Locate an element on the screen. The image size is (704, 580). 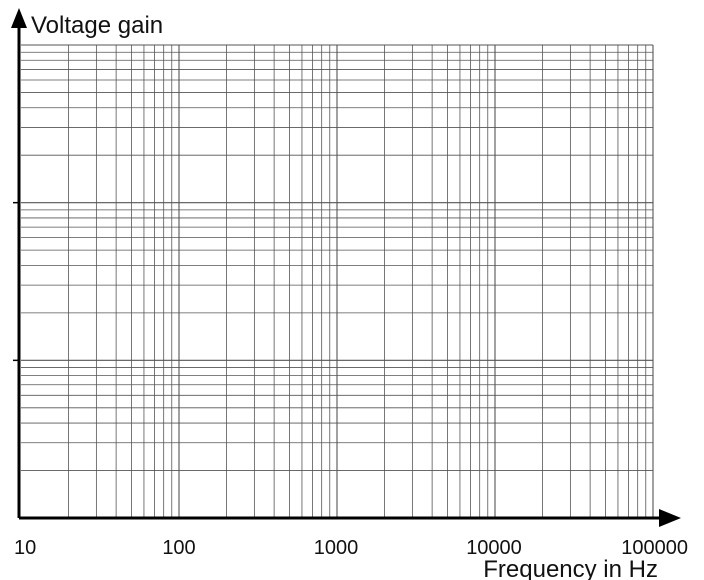
x-axis-arrow-icon is located at coordinates (670, 518).